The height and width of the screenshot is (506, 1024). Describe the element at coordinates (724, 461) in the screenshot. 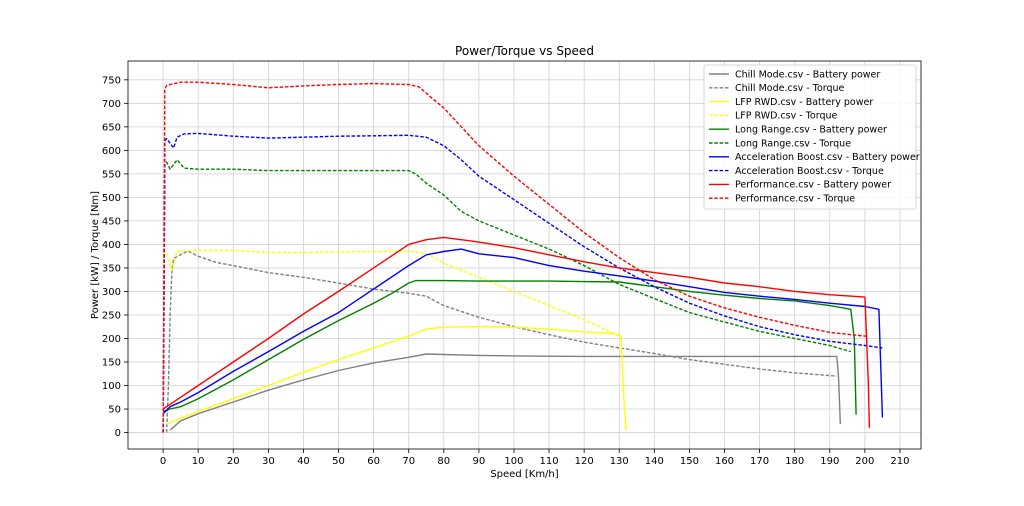

I see `x-tick-label: 160` at that location.